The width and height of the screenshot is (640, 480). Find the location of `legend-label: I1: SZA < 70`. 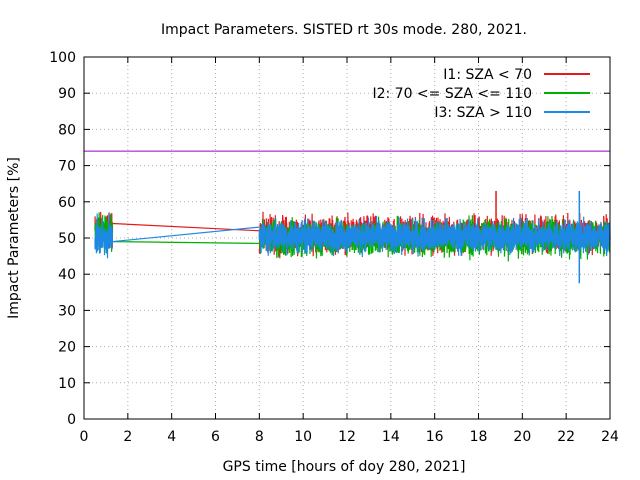

legend-label: I1: SZA < 70 is located at coordinates (487, 75).